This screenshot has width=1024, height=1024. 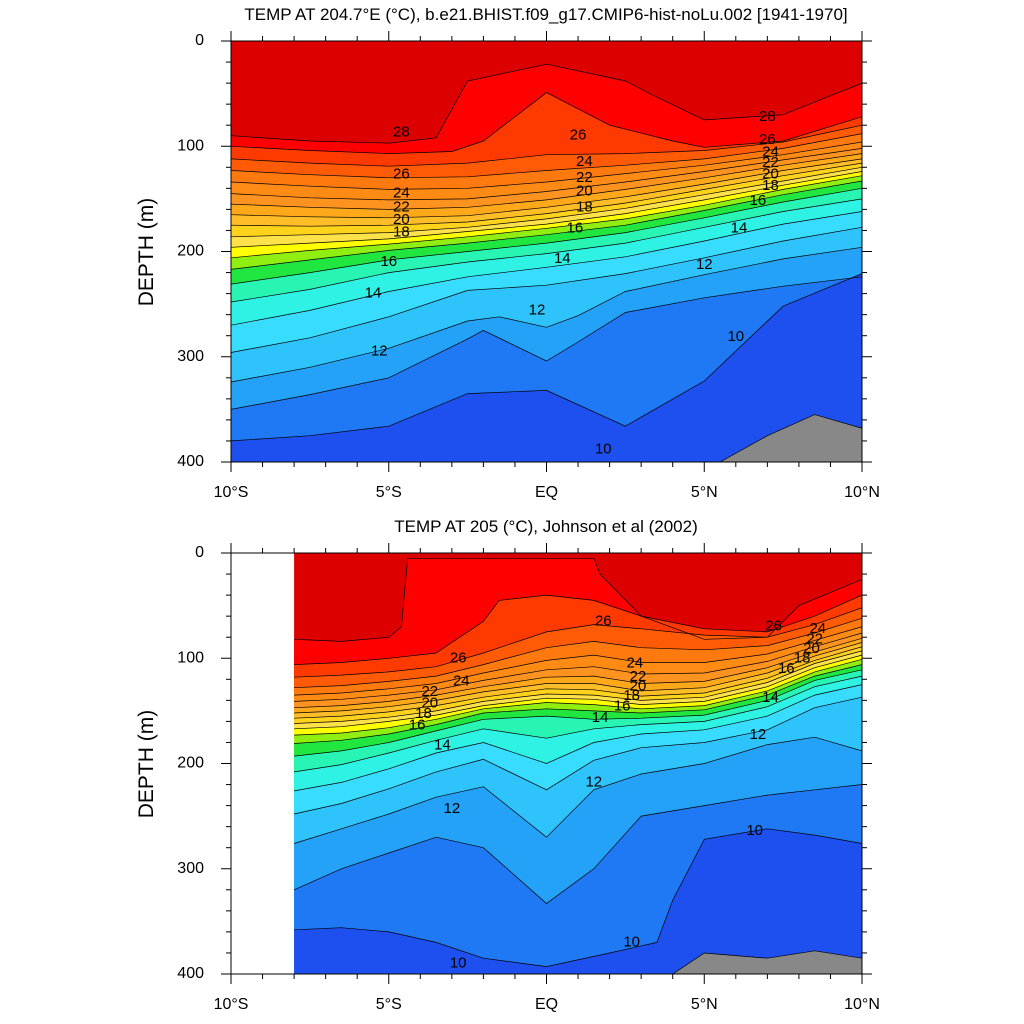 I want to click on panel-top-y-tick-label: 300, so click(x=190, y=356).